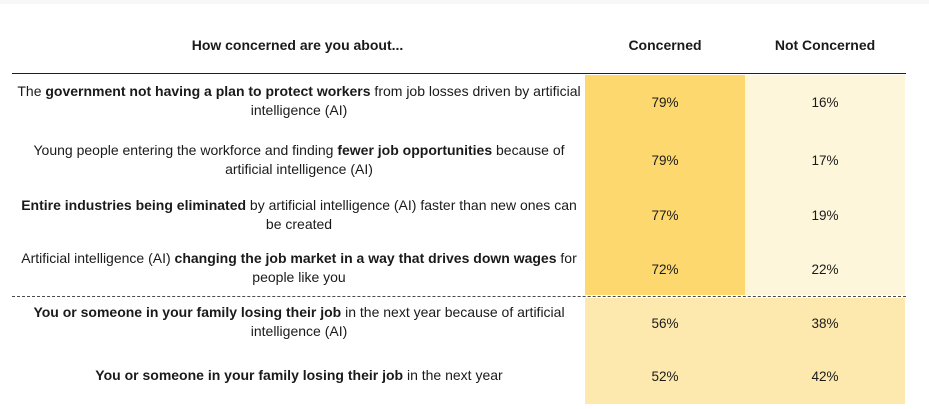  Describe the element at coordinates (98, 258) in the screenshot. I see `question-text: Artificial intelligence (AI)` at that location.